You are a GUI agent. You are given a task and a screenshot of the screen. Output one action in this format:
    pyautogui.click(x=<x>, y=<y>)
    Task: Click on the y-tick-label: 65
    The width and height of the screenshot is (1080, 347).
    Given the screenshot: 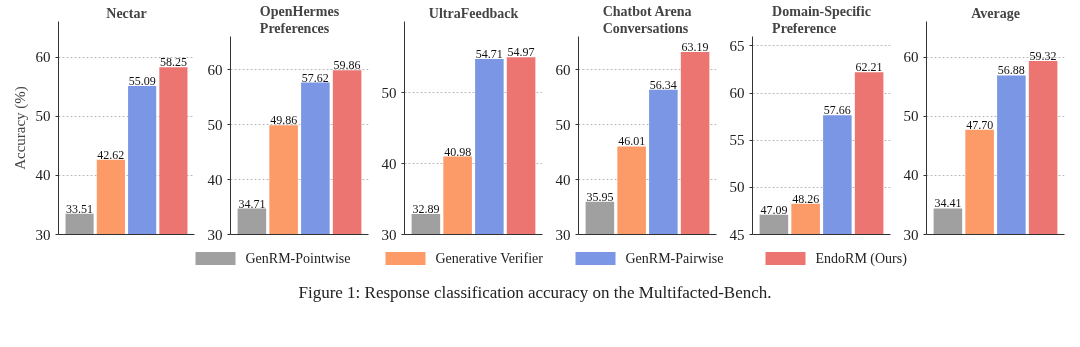 What is the action you would take?
    pyautogui.click(x=737, y=45)
    